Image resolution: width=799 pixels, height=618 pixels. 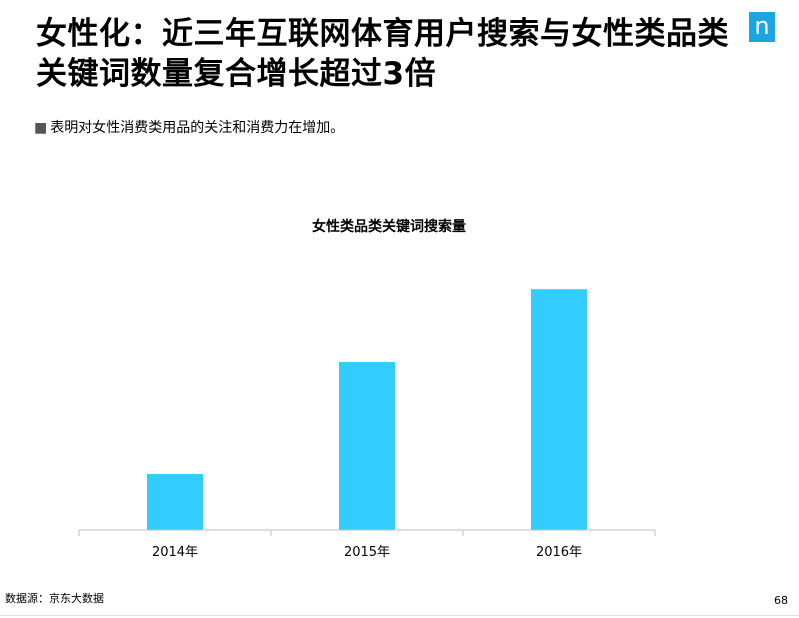 What do you see at coordinates (382, 54) in the screenshot?
I see `page-title: 女性化：近三年互联网体育用户搜索与女性类品类关键词数量复合增长超过3倍` at bounding box center [382, 54].